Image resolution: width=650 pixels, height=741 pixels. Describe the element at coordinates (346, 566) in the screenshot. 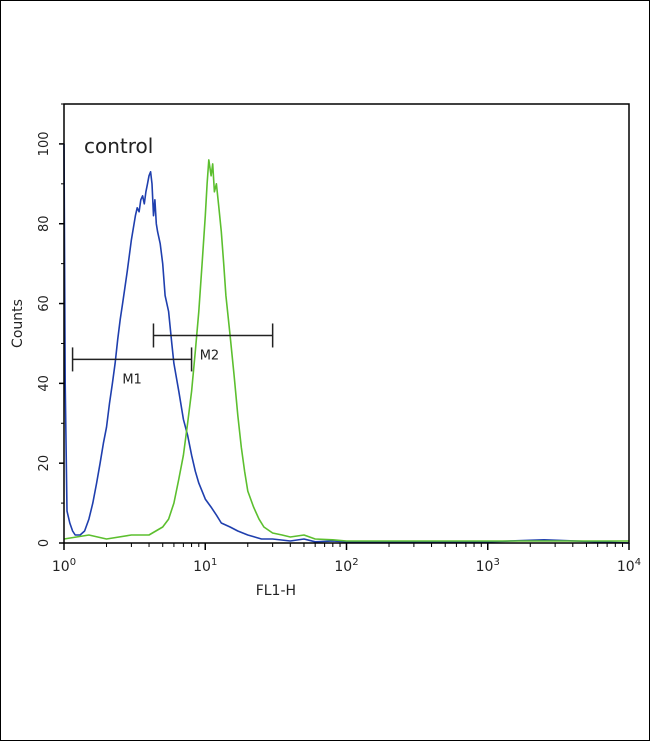

I see `x-tick-label: 102` at that location.